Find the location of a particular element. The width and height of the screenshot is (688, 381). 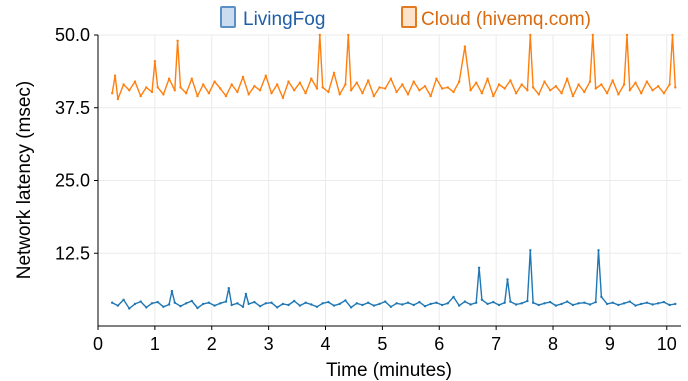

x-tick-label: 9 is located at coordinates (610, 344).